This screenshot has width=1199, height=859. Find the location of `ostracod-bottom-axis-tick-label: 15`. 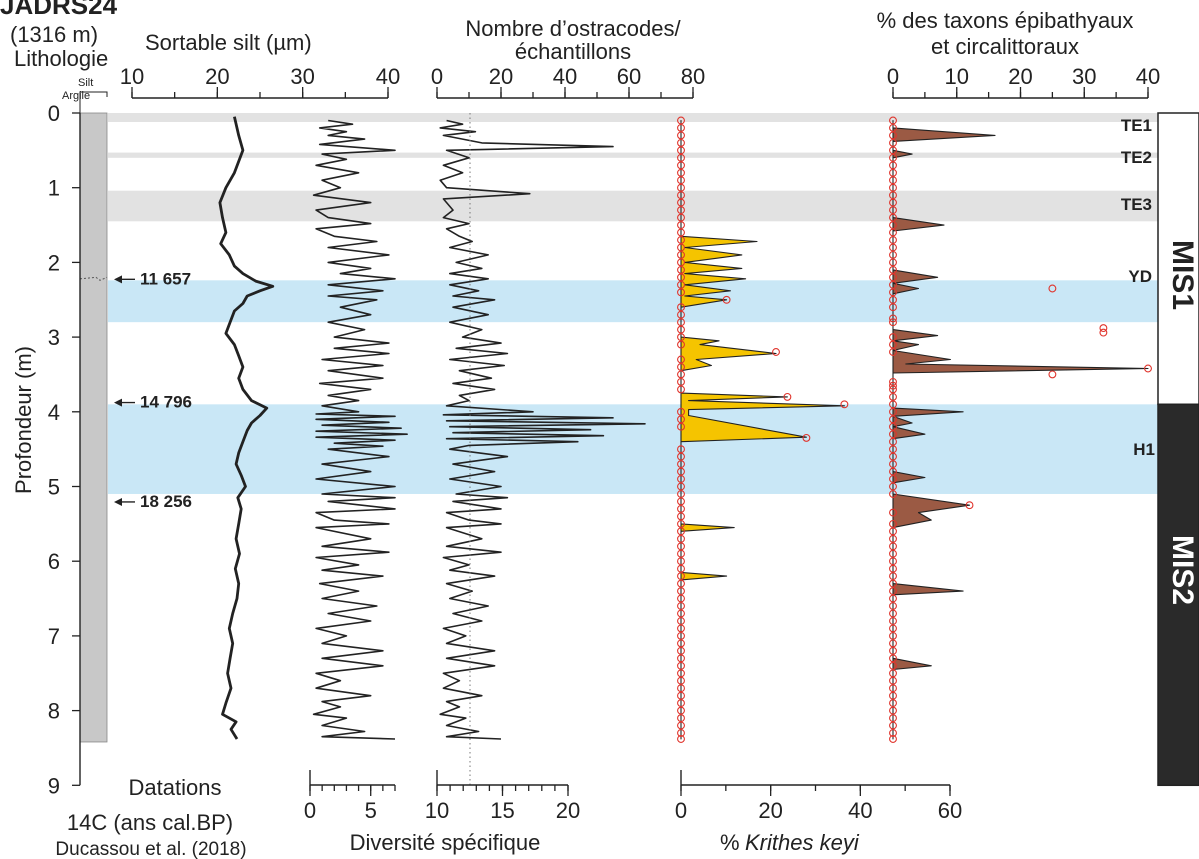

ostracod-bottom-axis-tick-label: 15 is located at coordinates (502, 810).